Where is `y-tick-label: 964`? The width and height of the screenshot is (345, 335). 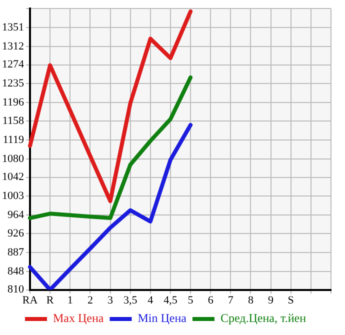
y-tick-label: 964 is located at coordinates (16, 215).